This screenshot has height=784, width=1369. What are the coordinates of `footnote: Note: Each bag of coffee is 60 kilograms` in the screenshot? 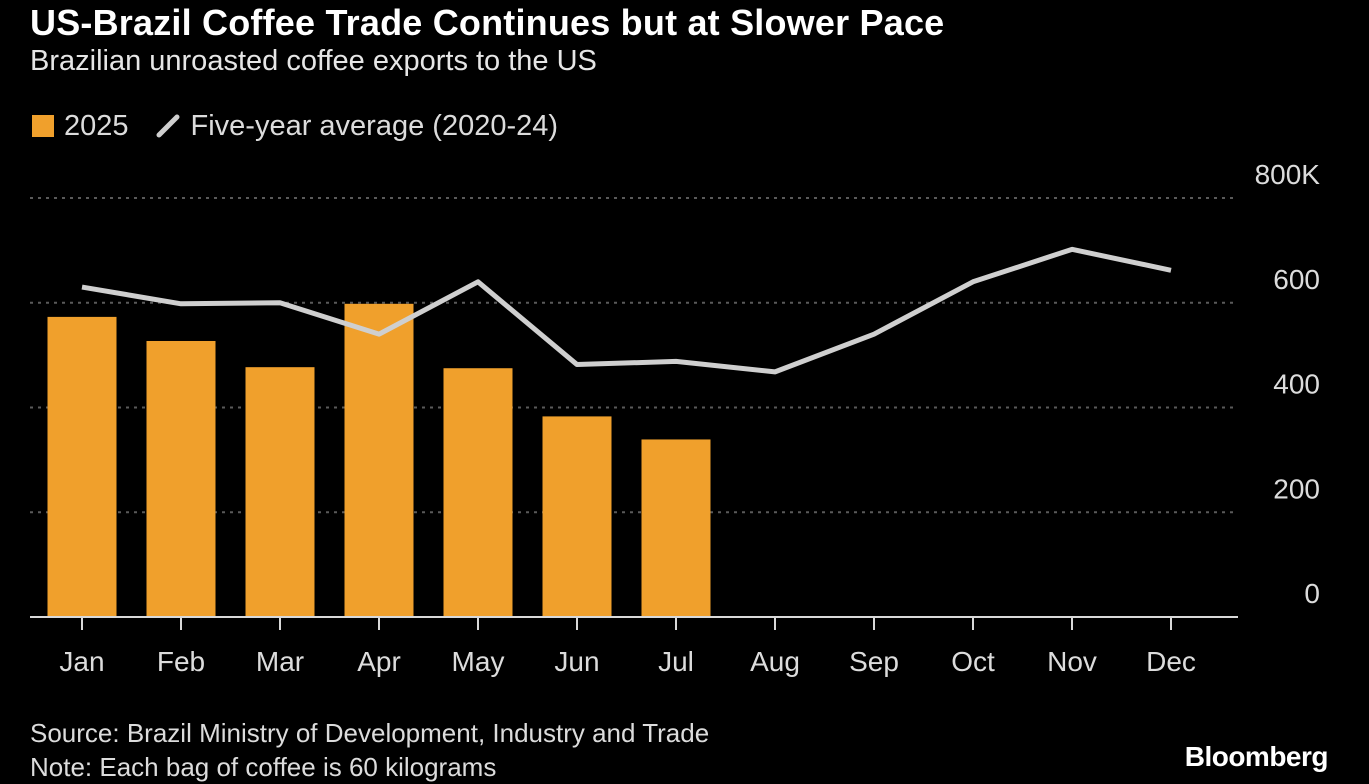 It's located at (263, 767).